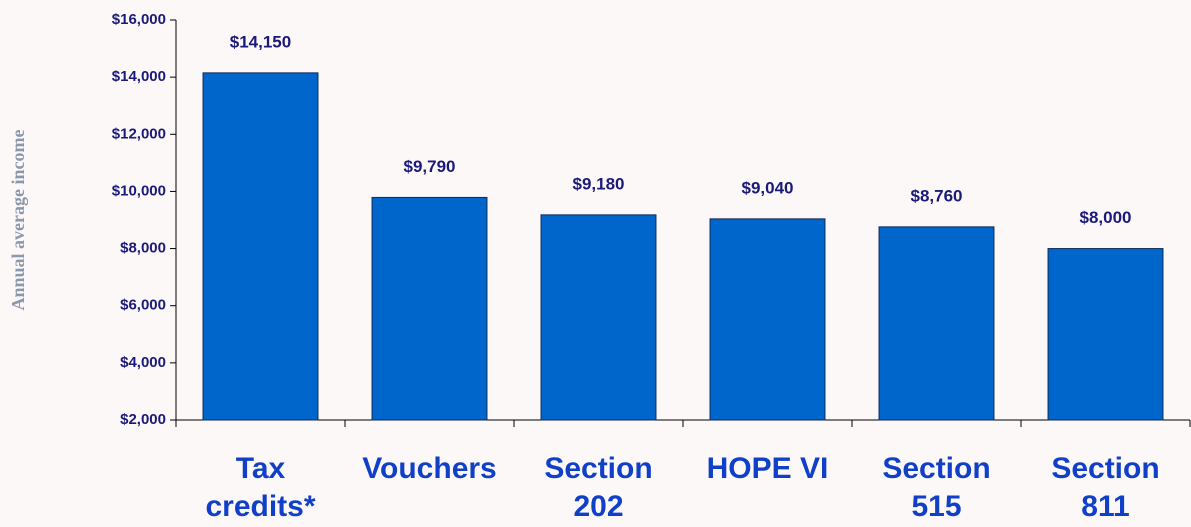 The width and height of the screenshot is (1191, 527). What do you see at coordinates (143, 362) in the screenshot?
I see `y-tick-label: $4,000` at bounding box center [143, 362].